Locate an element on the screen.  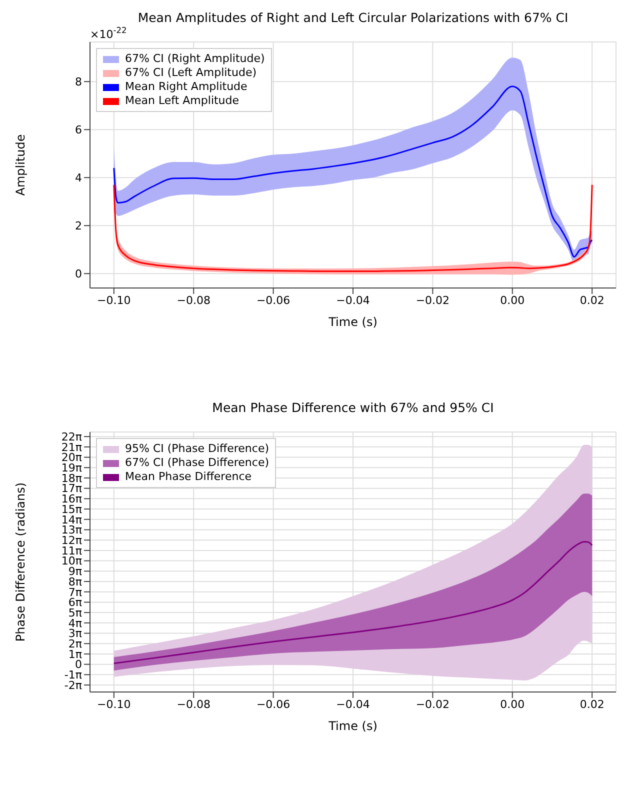
y-axis-title: Amplitude is located at coordinates (20, 165).